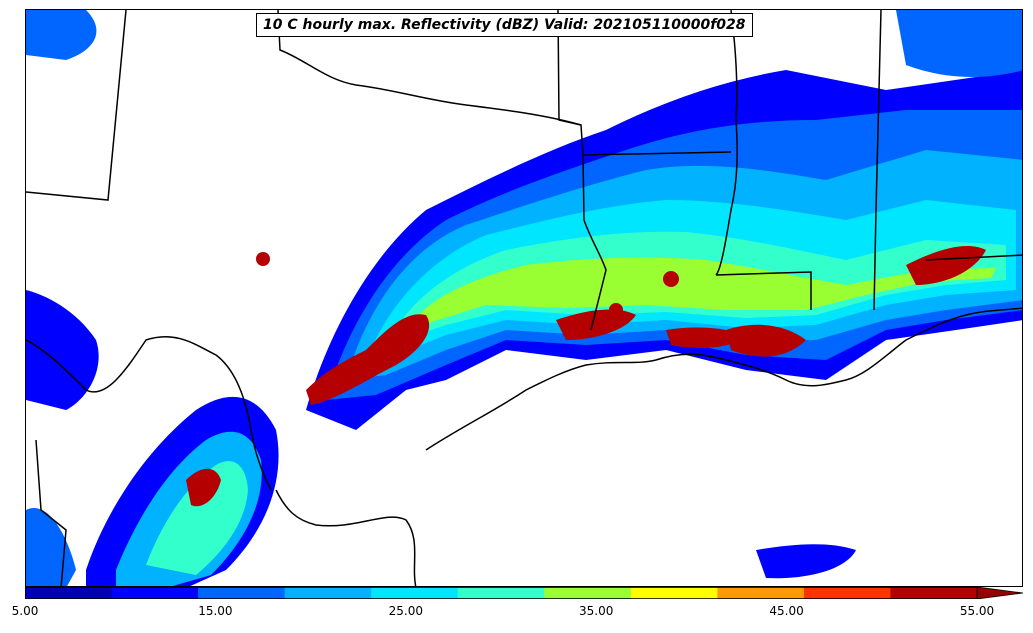  I want to click on colorbar-tick-label: 55.00, so click(977, 611).